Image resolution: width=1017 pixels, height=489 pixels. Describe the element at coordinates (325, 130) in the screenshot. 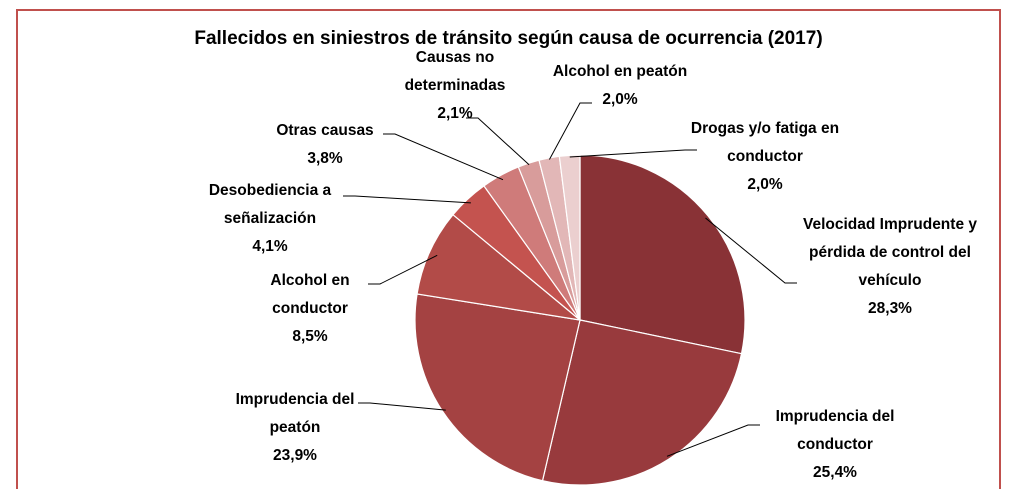

I see `category-label: Otras causas` at that location.